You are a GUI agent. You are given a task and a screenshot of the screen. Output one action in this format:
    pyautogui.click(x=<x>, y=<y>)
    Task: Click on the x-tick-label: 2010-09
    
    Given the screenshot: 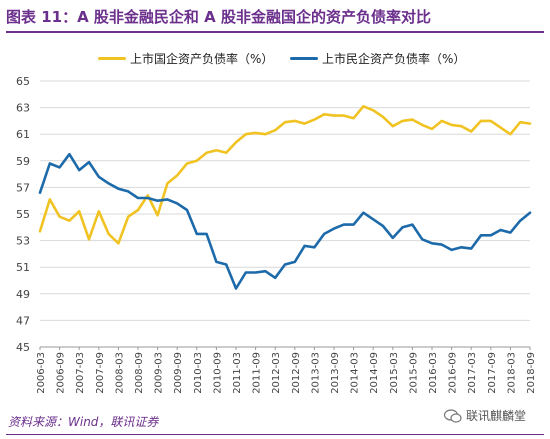 What is the action you would take?
    pyautogui.click(x=217, y=373)
    